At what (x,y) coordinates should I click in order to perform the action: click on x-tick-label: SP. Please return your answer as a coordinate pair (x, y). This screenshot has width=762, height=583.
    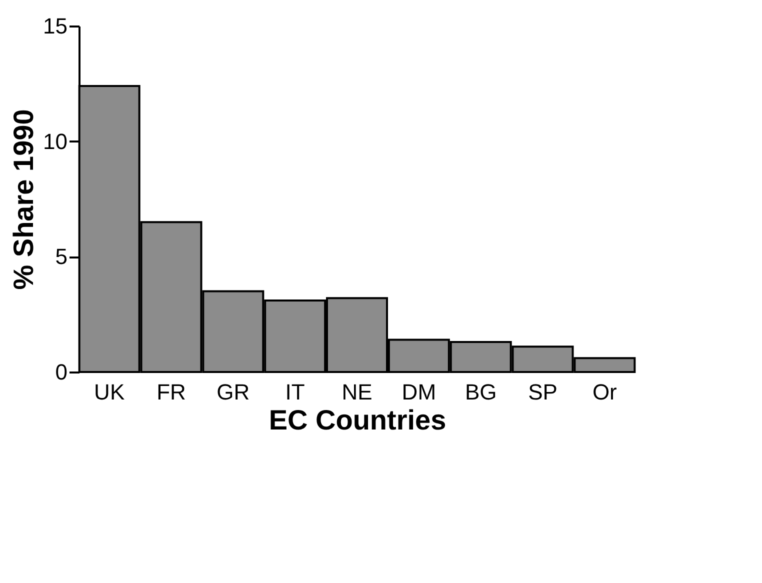
    Looking at the image, I should click on (543, 392).